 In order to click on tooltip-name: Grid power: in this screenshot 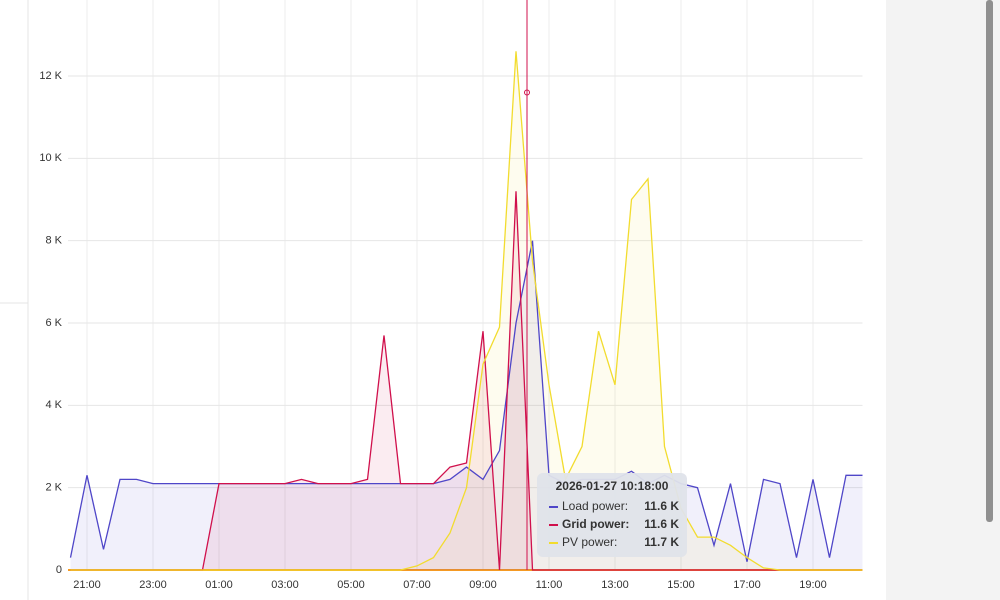, I will do `click(595, 524)`.